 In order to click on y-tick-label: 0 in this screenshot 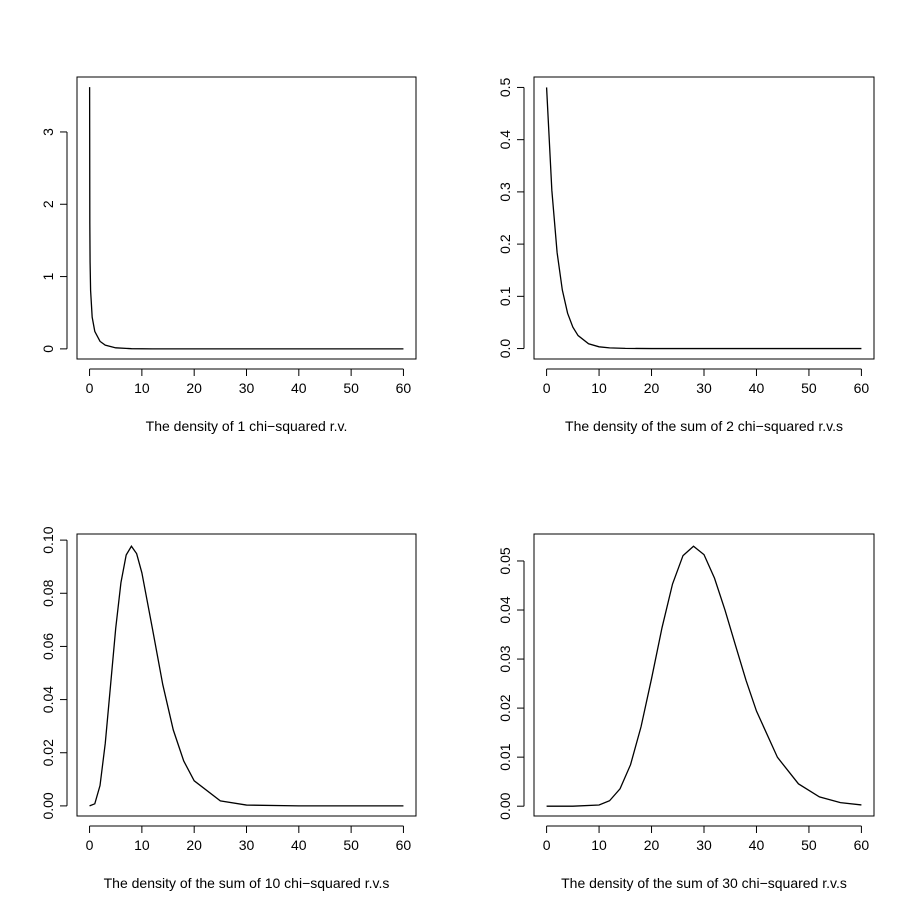, I will do `click(48, 349)`.